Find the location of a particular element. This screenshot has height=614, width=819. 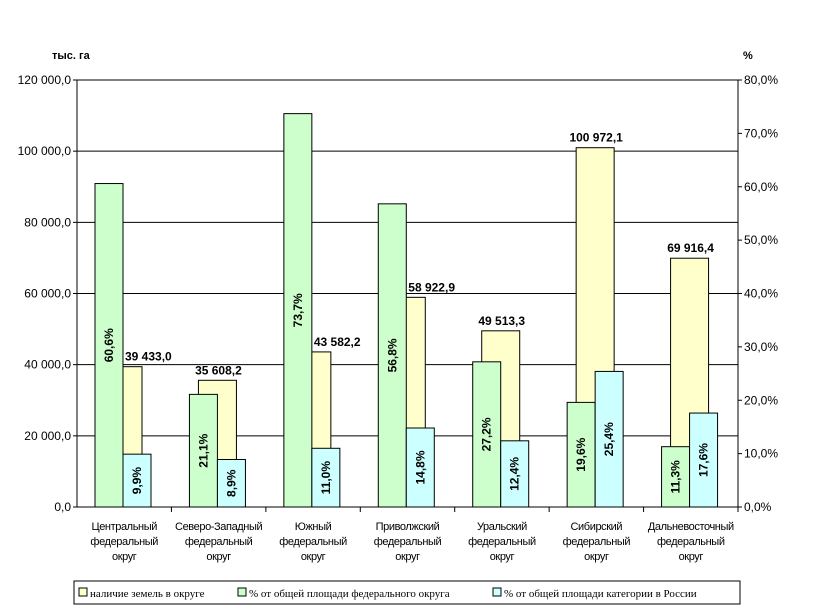

data-label-land-area: 58 922,9 is located at coordinates (431, 287).